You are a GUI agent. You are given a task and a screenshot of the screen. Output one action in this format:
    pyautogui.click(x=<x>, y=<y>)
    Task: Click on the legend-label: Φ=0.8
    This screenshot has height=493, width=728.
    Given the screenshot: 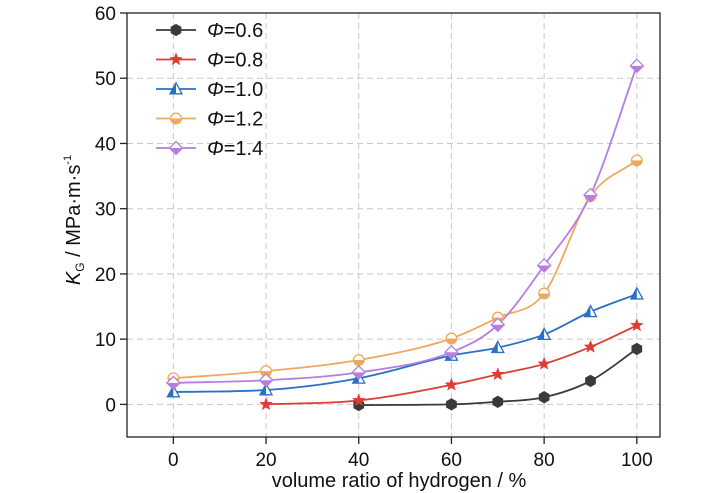 What is the action you would take?
    pyautogui.click(x=235, y=61)
    